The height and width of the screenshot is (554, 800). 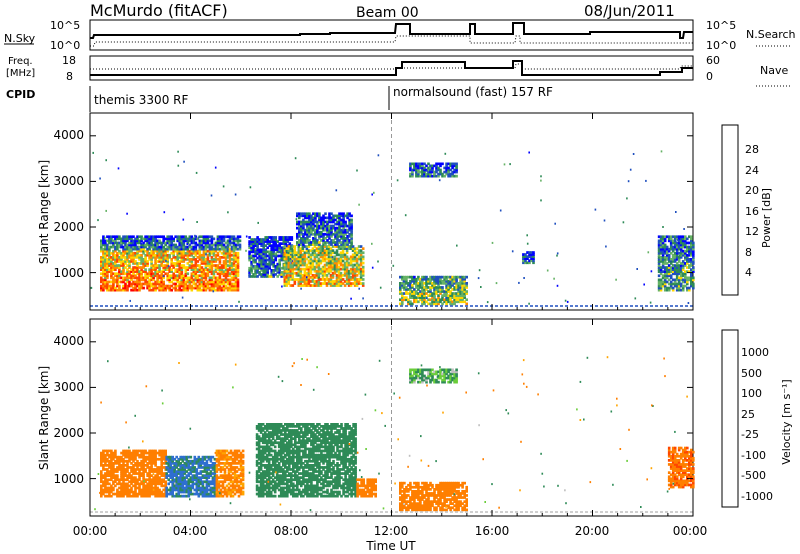 What do you see at coordinates (391, 66) in the screenshot?
I see `nave-line` at bounding box center [391, 66].